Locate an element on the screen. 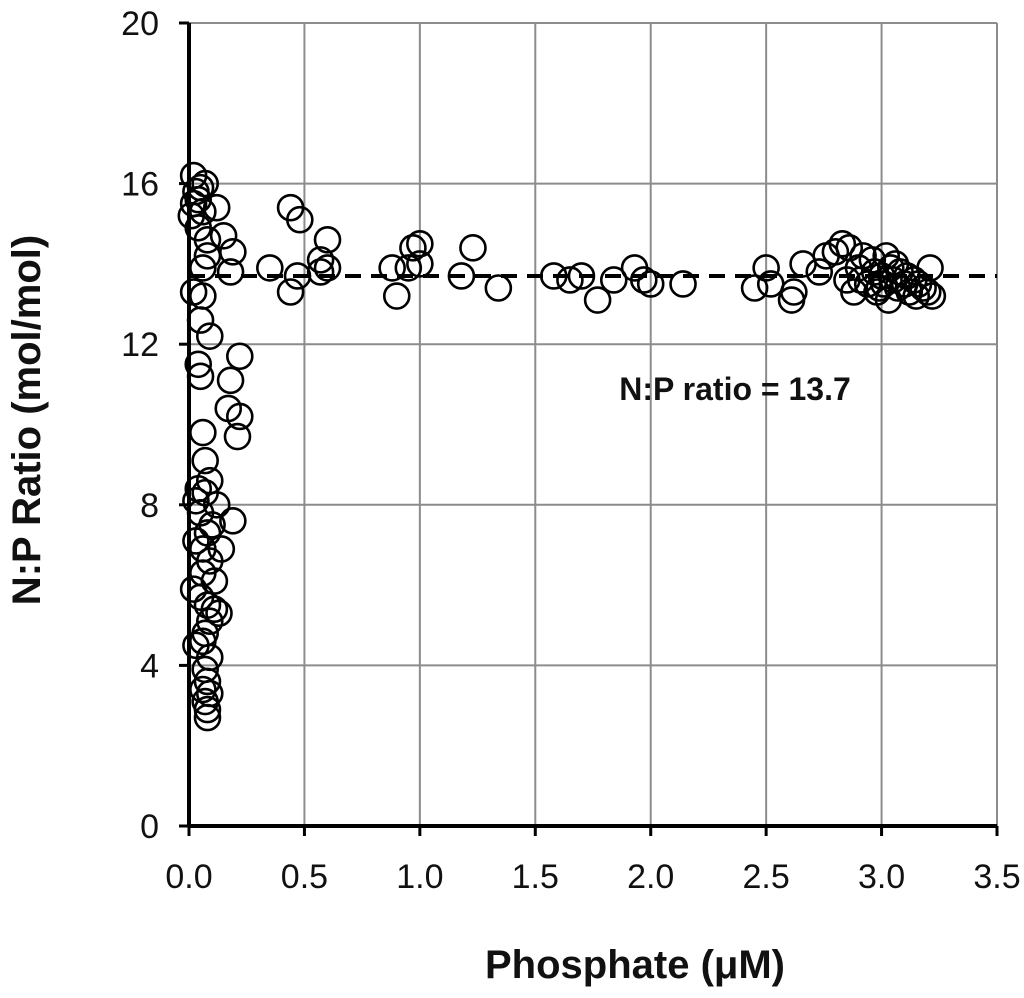  y-tick-label: 0 is located at coordinates (149, 827).